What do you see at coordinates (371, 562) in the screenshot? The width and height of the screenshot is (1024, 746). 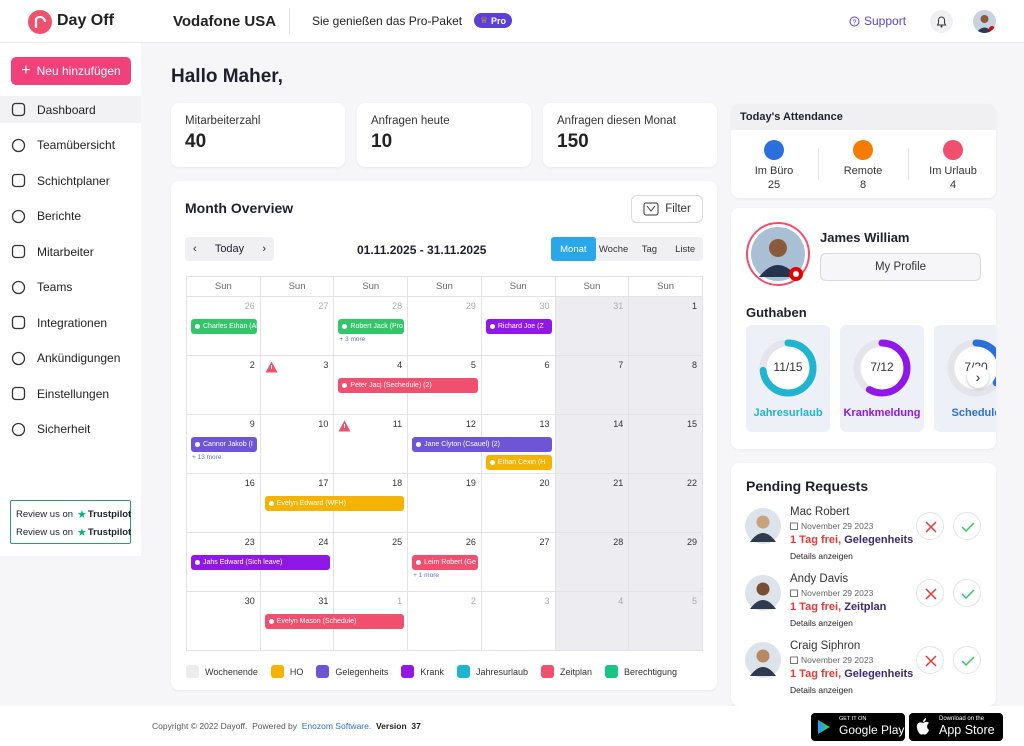 I see `day-cell: 25` at bounding box center [371, 562].